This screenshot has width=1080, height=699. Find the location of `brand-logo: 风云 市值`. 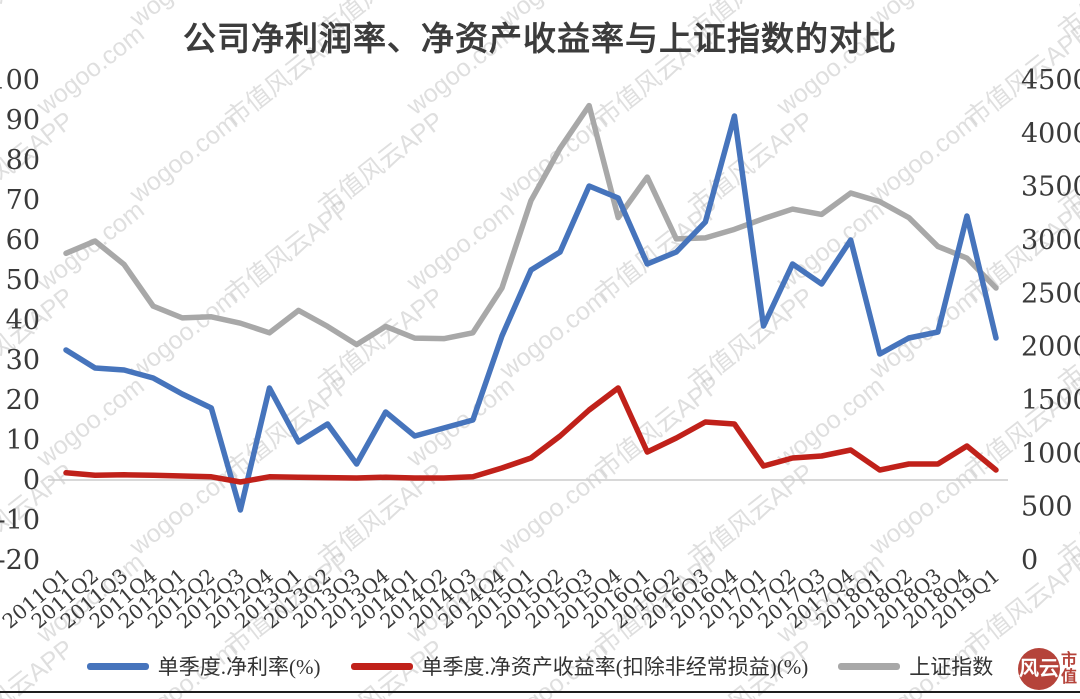

brand-logo: 风云 市值 is located at coordinates (1048, 669).